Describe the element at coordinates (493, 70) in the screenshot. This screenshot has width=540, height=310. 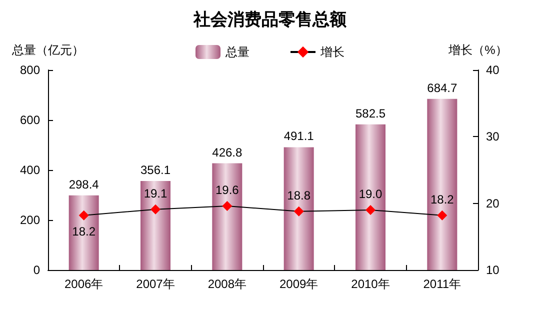
I see `y2-tick-label: 40` at that location.